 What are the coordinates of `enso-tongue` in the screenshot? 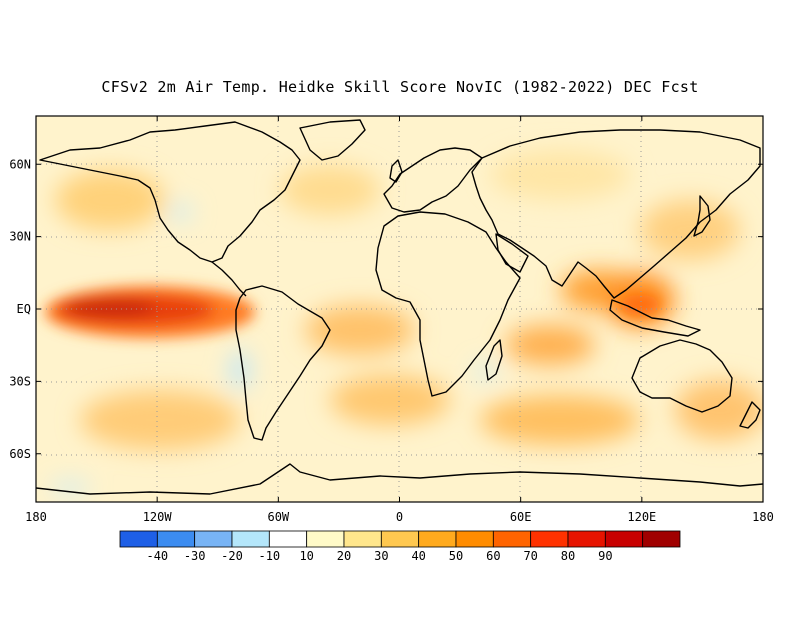 It's located at (352, 312).